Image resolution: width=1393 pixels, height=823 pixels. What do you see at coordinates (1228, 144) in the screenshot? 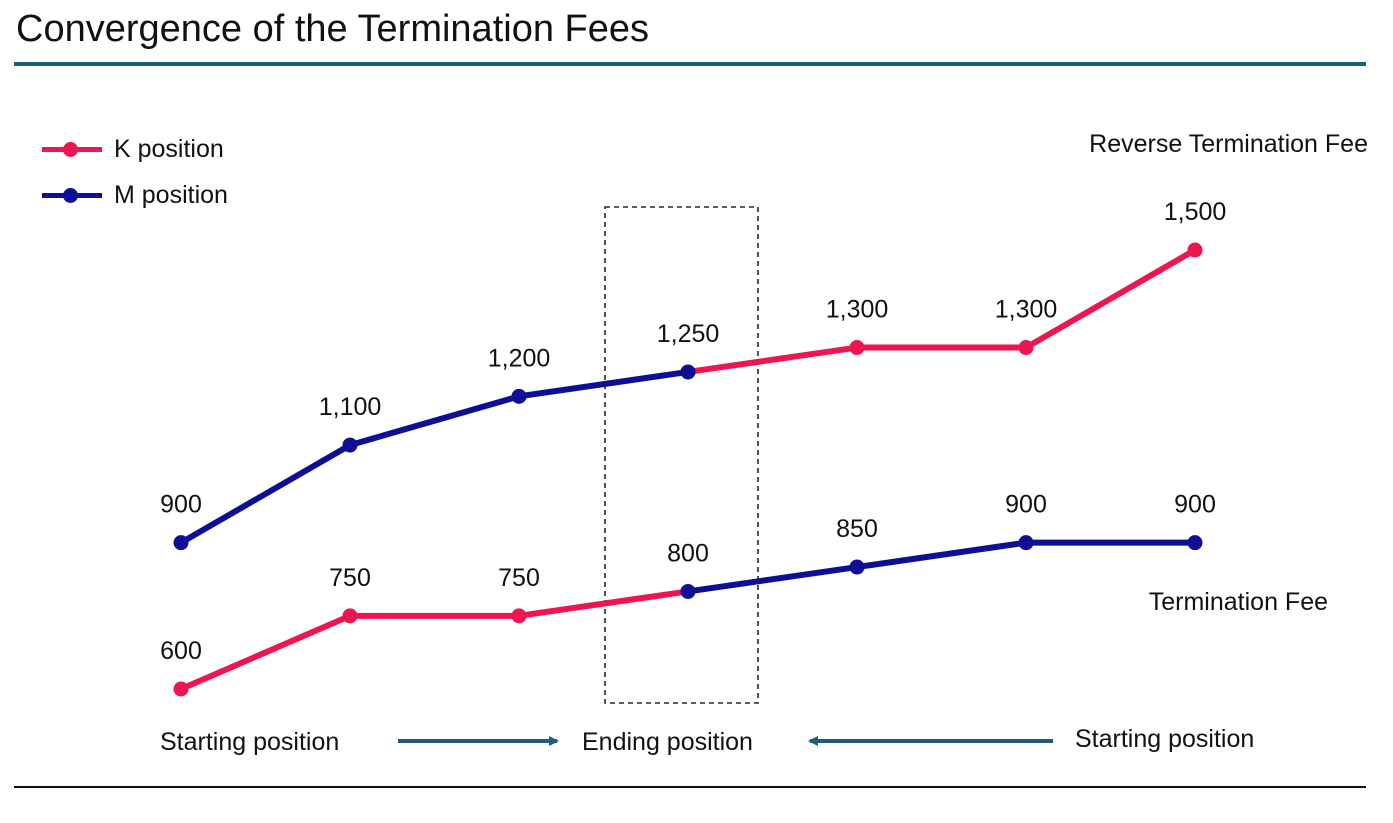
I see `series-name-reverse: Reverse Termination Fee` at bounding box center [1228, 144].